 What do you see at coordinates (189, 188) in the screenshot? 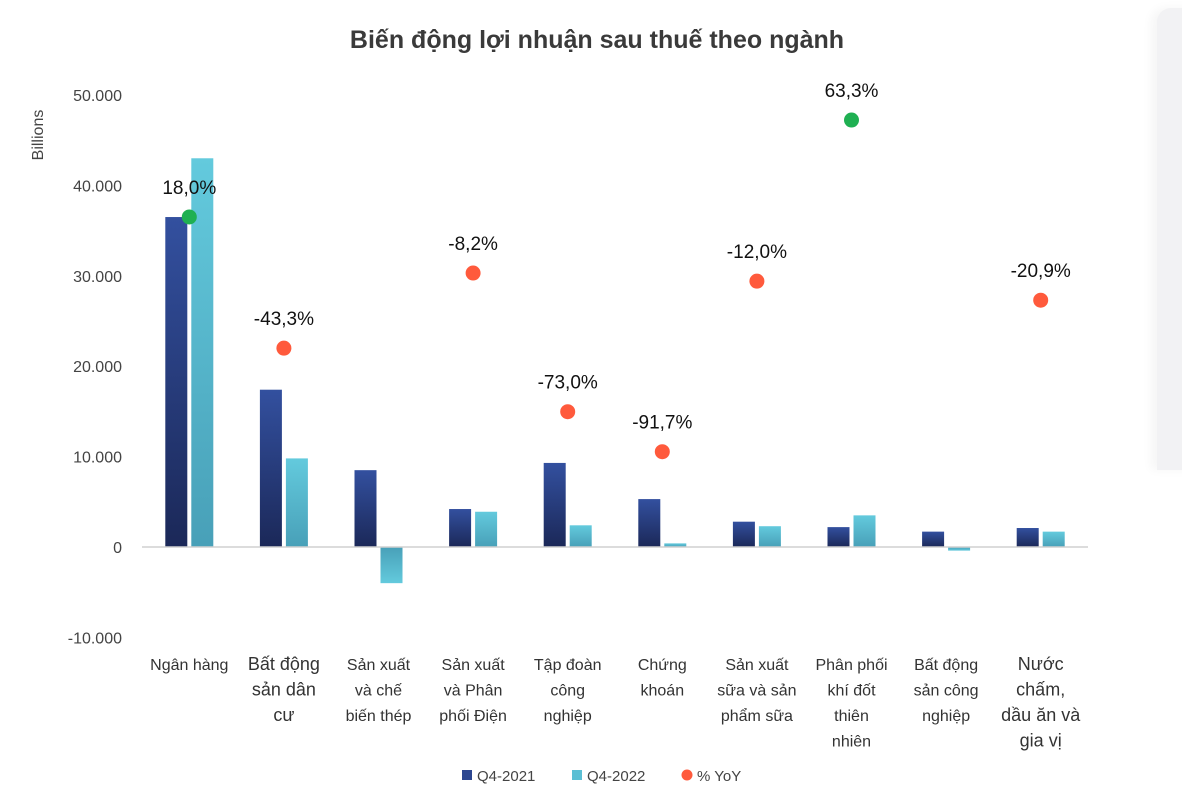
I see `yoy-data-label: 18,0%` at bounding box center [189, 188].